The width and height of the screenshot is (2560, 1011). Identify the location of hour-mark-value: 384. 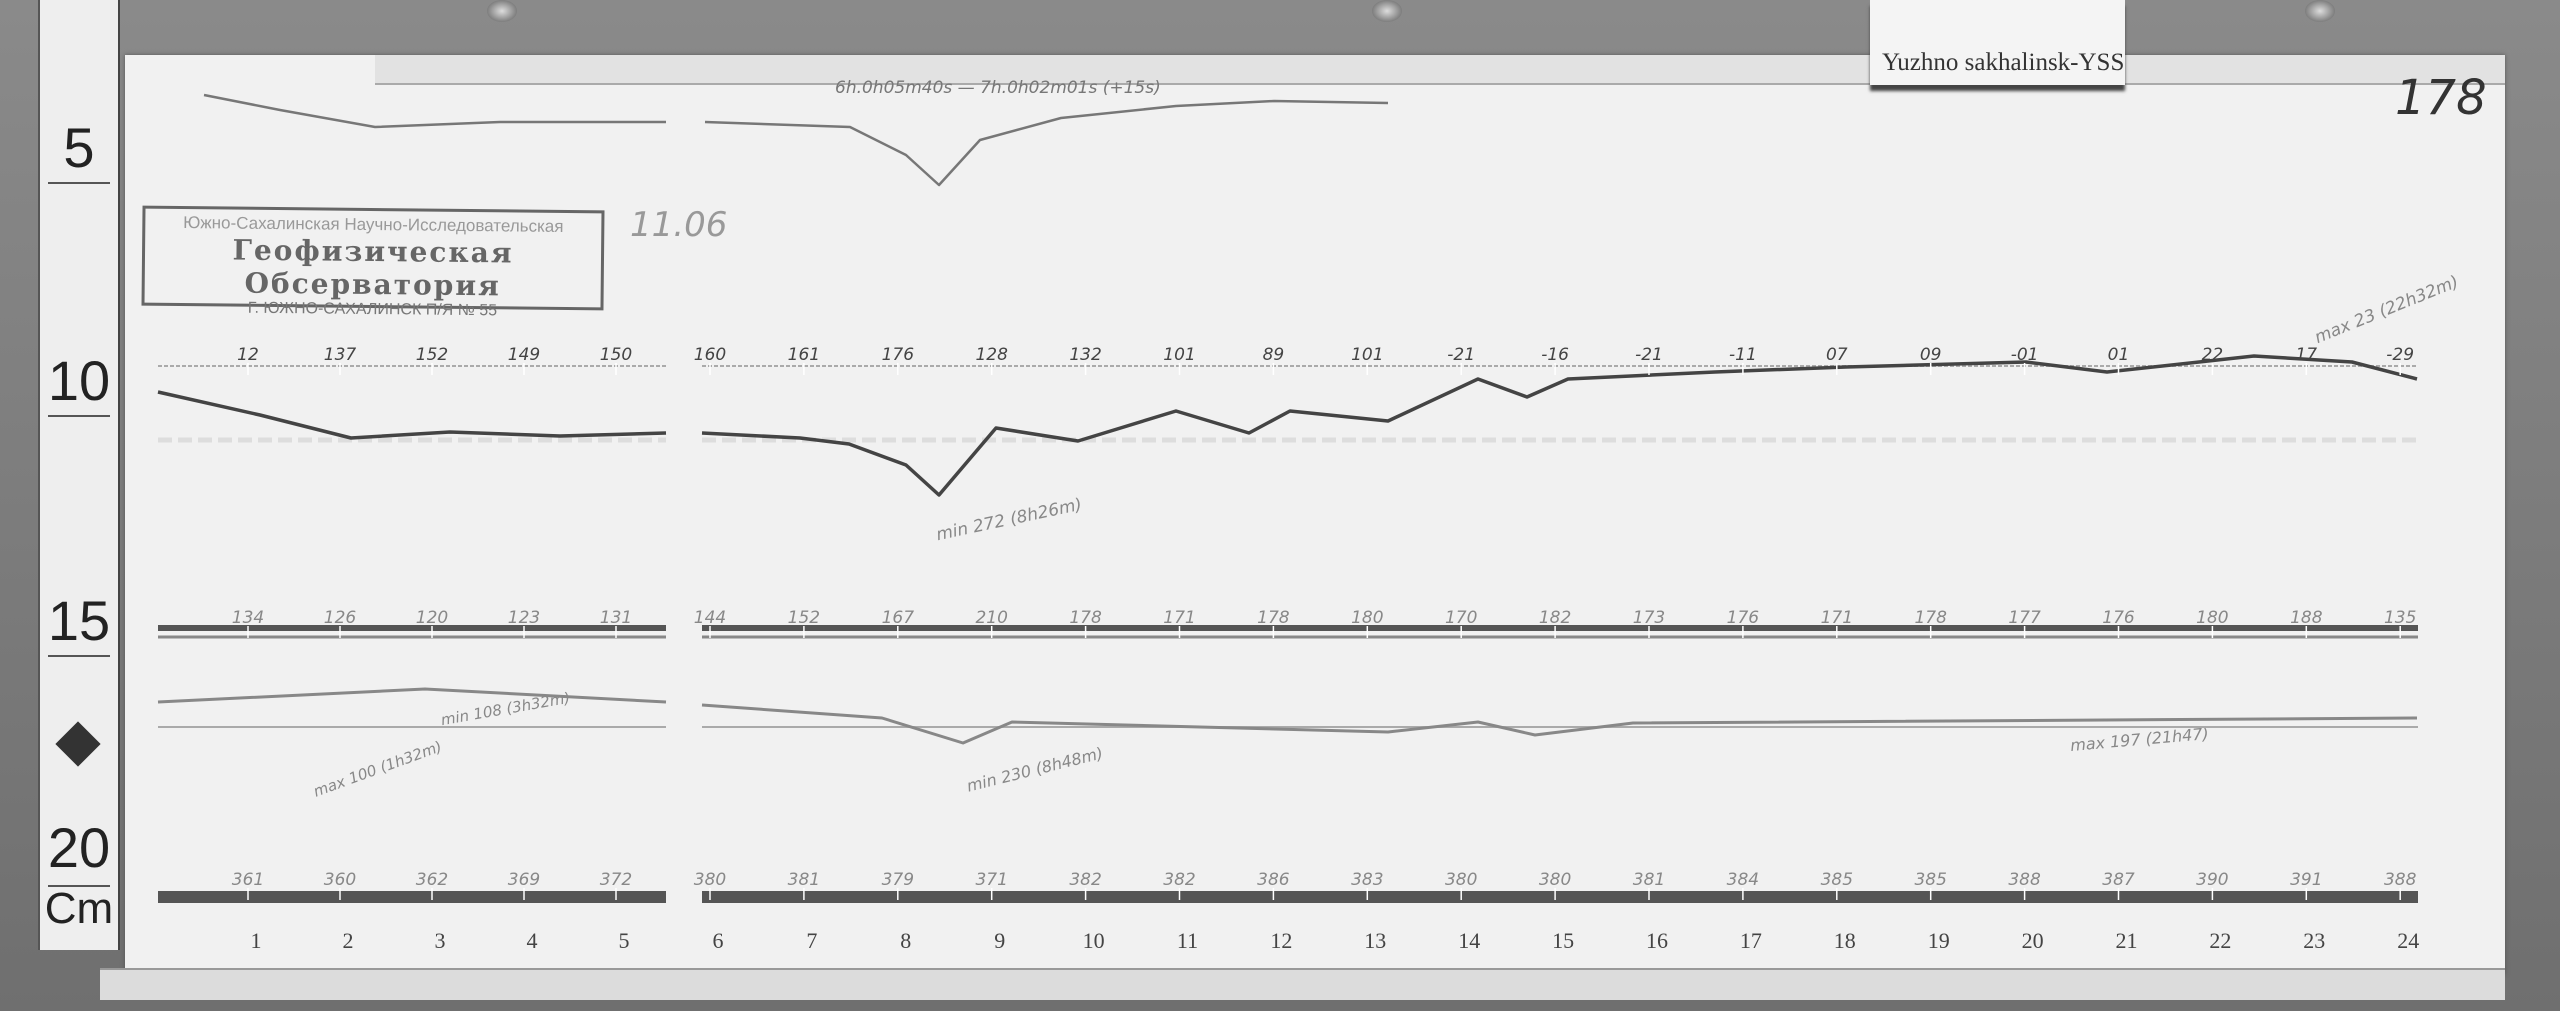
(1743, 880).